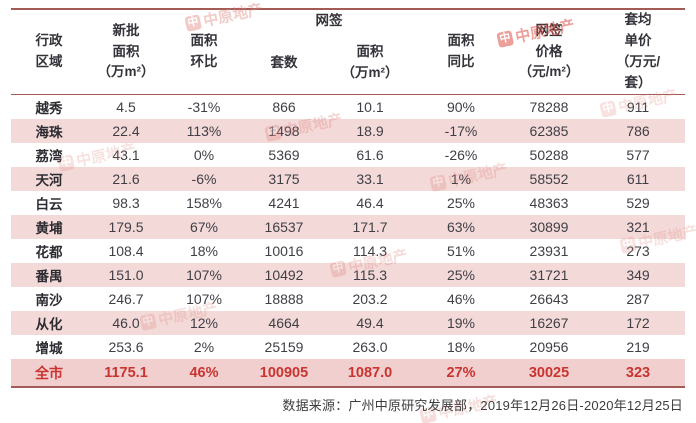 The width and height of the screenshot is (696, 423). What do you see at coordinates (549, 131) in the screenshot?
I see `cell-sign-price: 62385` at bounding box center [549, 131].